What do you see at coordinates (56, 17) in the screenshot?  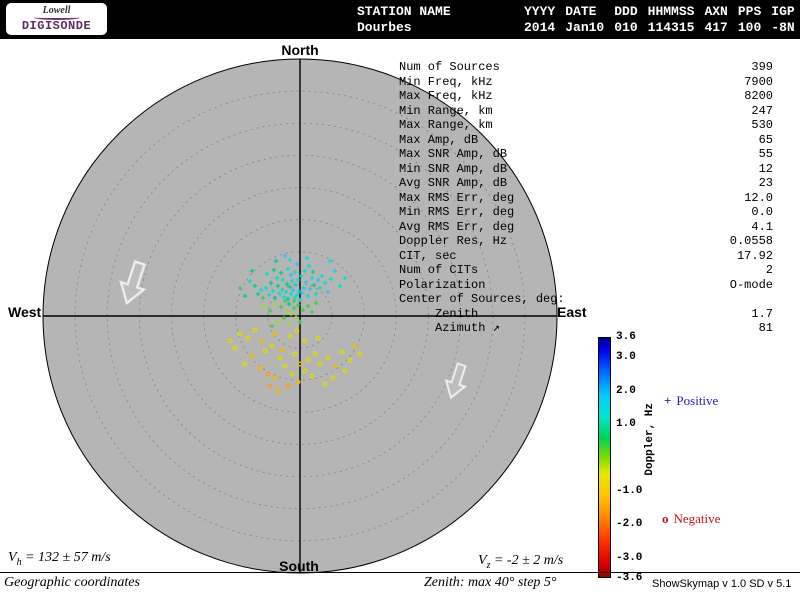 I see `logo-swoosh` at bounding box center [56, 17].